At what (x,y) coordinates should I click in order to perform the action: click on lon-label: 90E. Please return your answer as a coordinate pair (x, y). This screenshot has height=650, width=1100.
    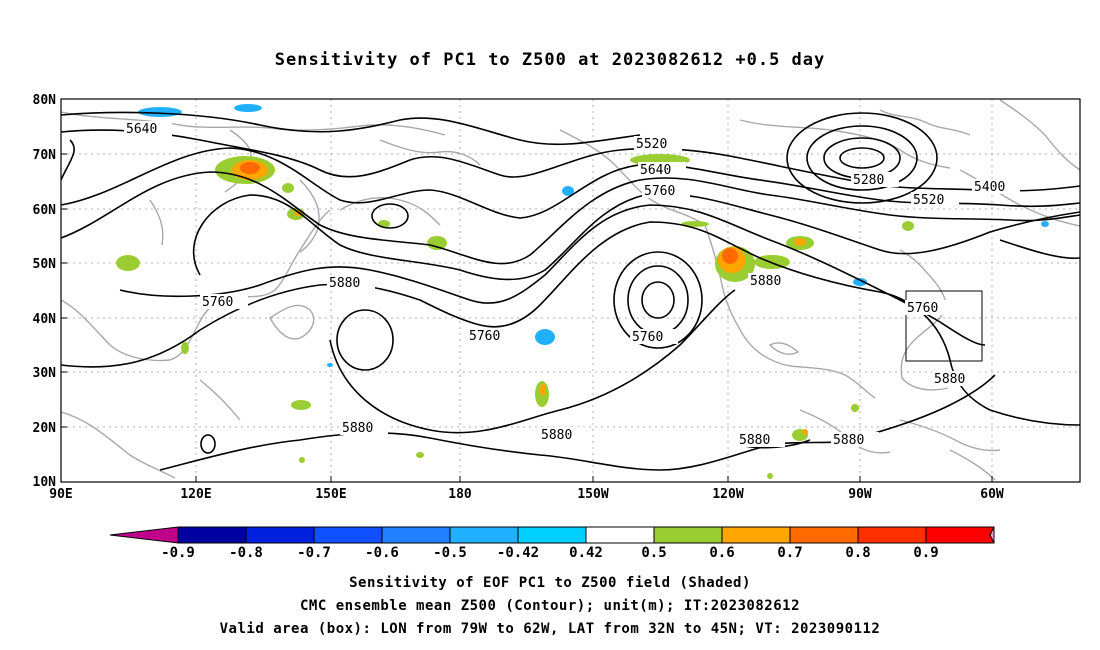
    Looking at the image, I should click on (60, 494).